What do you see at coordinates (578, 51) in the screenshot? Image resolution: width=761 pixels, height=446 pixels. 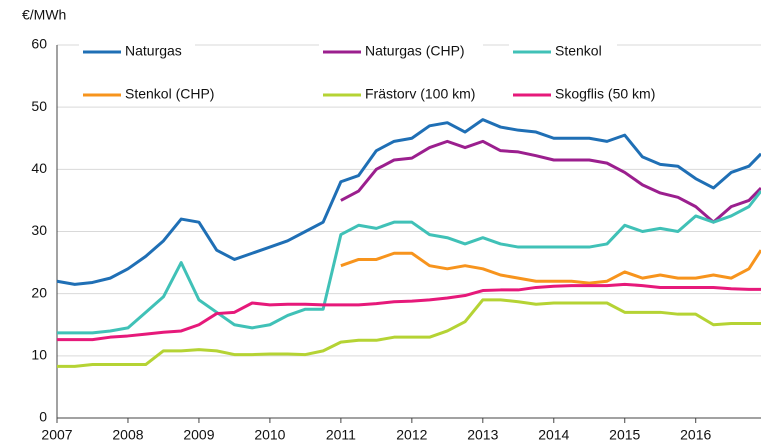 I see `legend-label: Stenkol` at bounding box center [578, 51].